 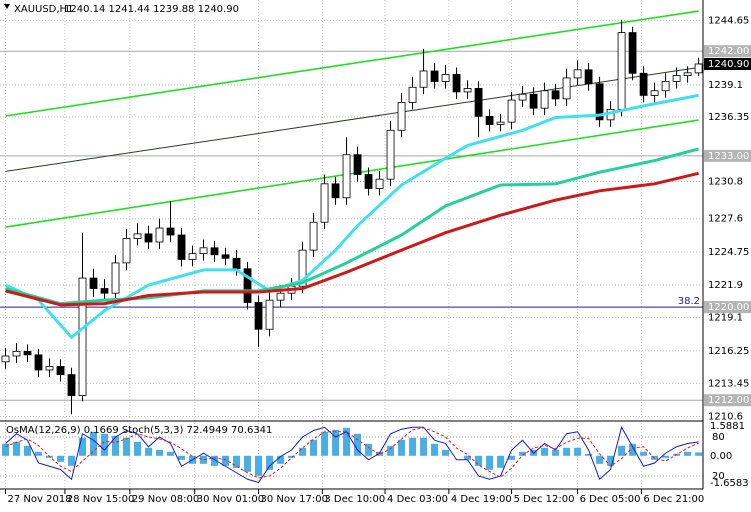 I want to click on x-tick-label: 6 Dec 05:00, so click(x=610, y=499).